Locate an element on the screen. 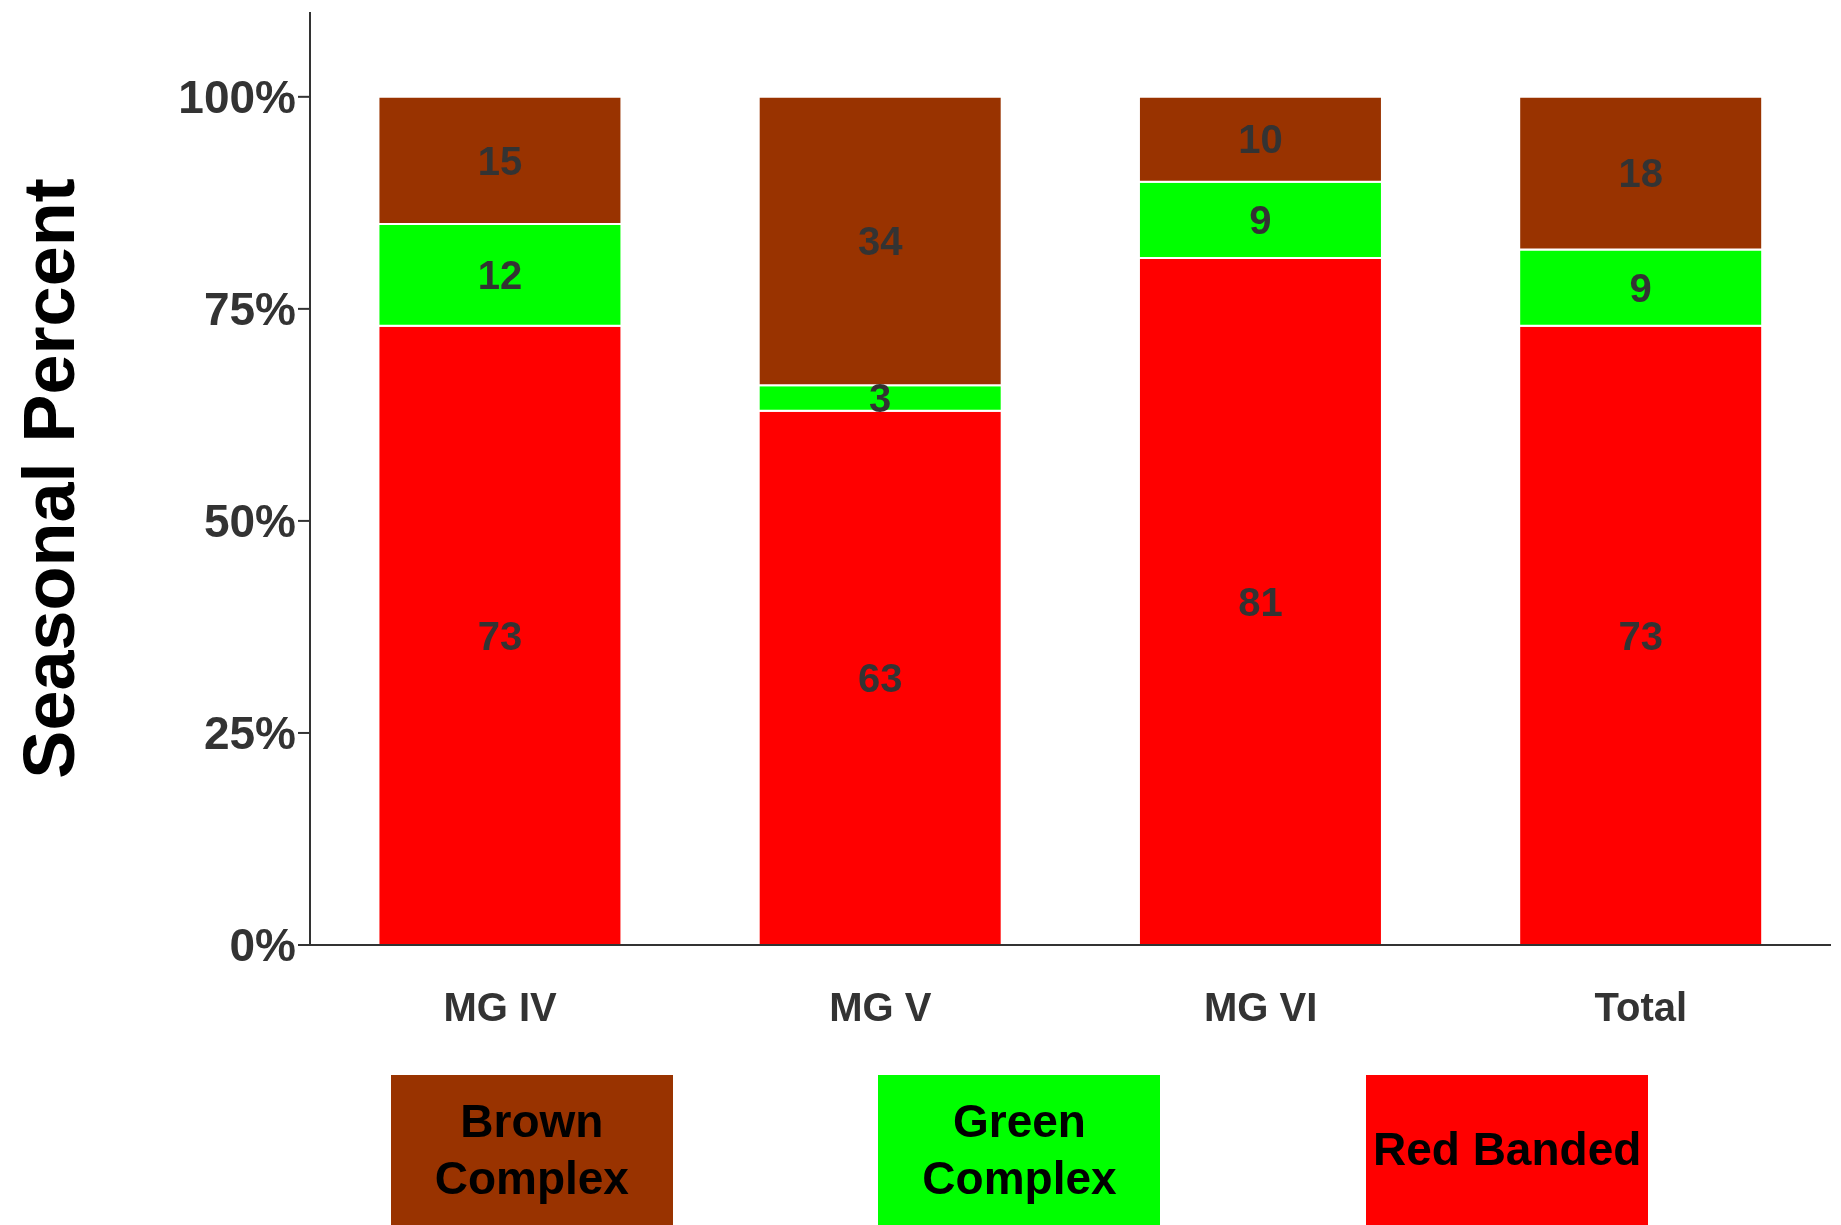 The width and height of the screenshot is (1841, 1225). x-tick-label: MG VI is located at coordinates (1260, 1007).